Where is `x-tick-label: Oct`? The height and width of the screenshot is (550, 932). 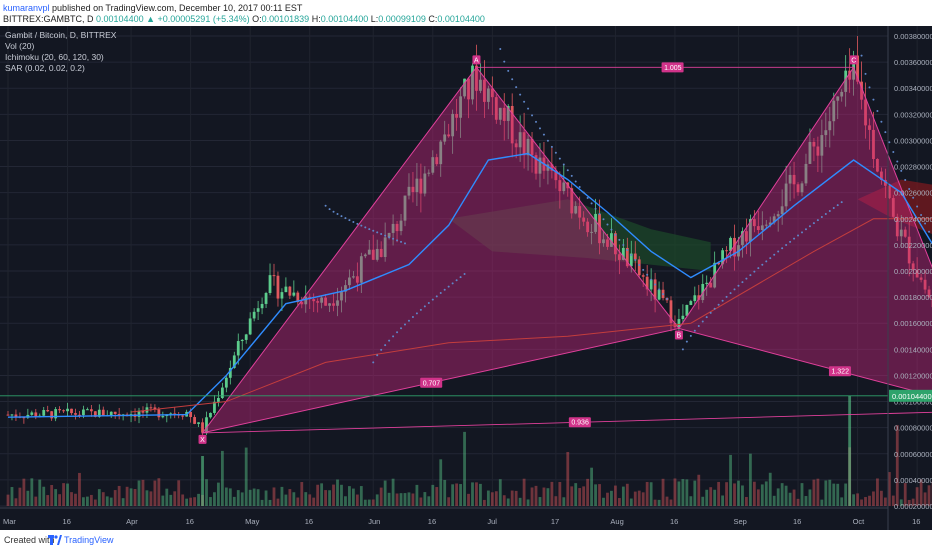
x-tick-label: Oct is located at coordinates (859, 521).